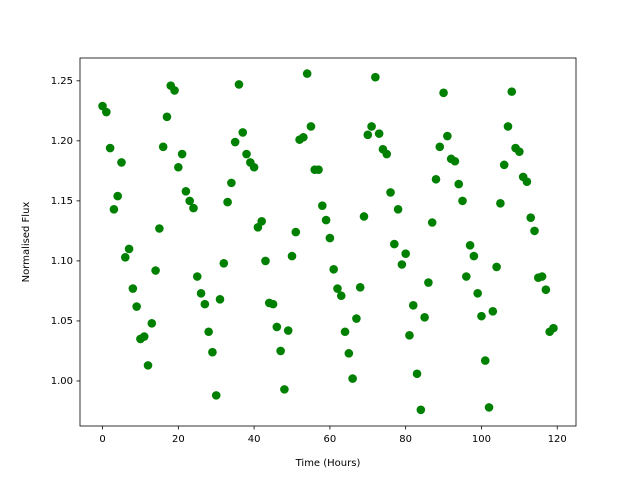 This screenshot has width=640, height=480. What do you see at coordinates (62, 81) in the screenshot?
I see `y-tick-label: 1.25` at bounding box center [62, 81].